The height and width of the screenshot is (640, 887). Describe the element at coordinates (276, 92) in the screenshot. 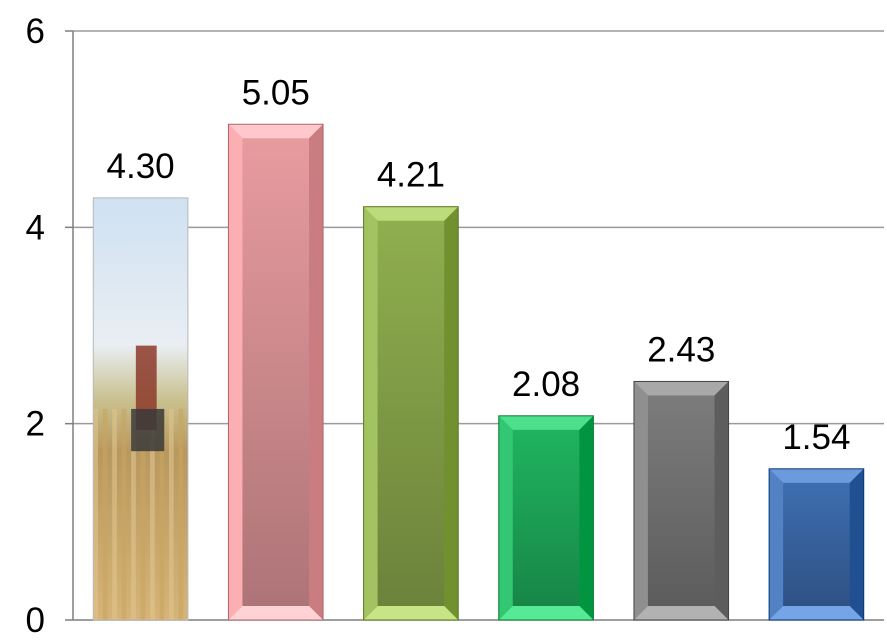

I see `data-label: 5.05` at that location.